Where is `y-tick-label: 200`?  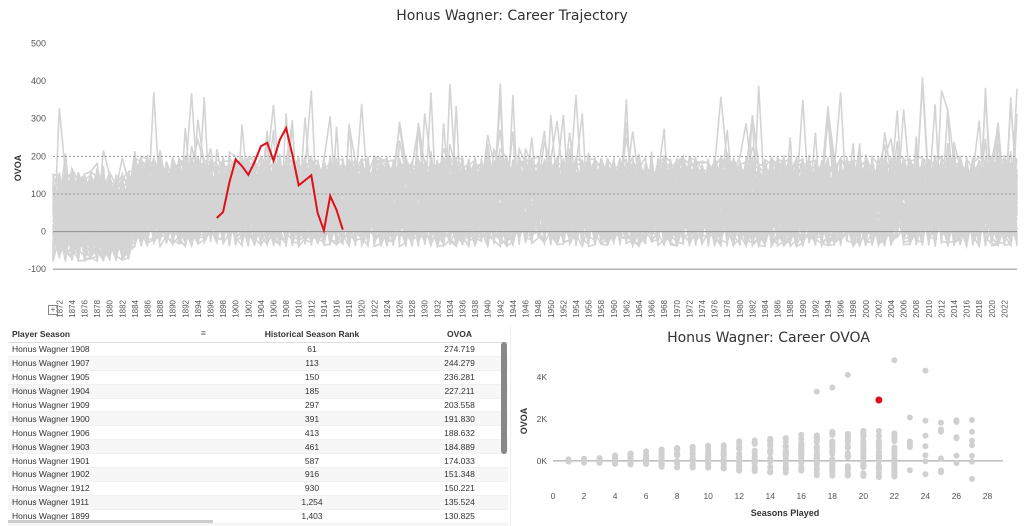 y-tick-label: 200 is located at coordinates (38, 156).